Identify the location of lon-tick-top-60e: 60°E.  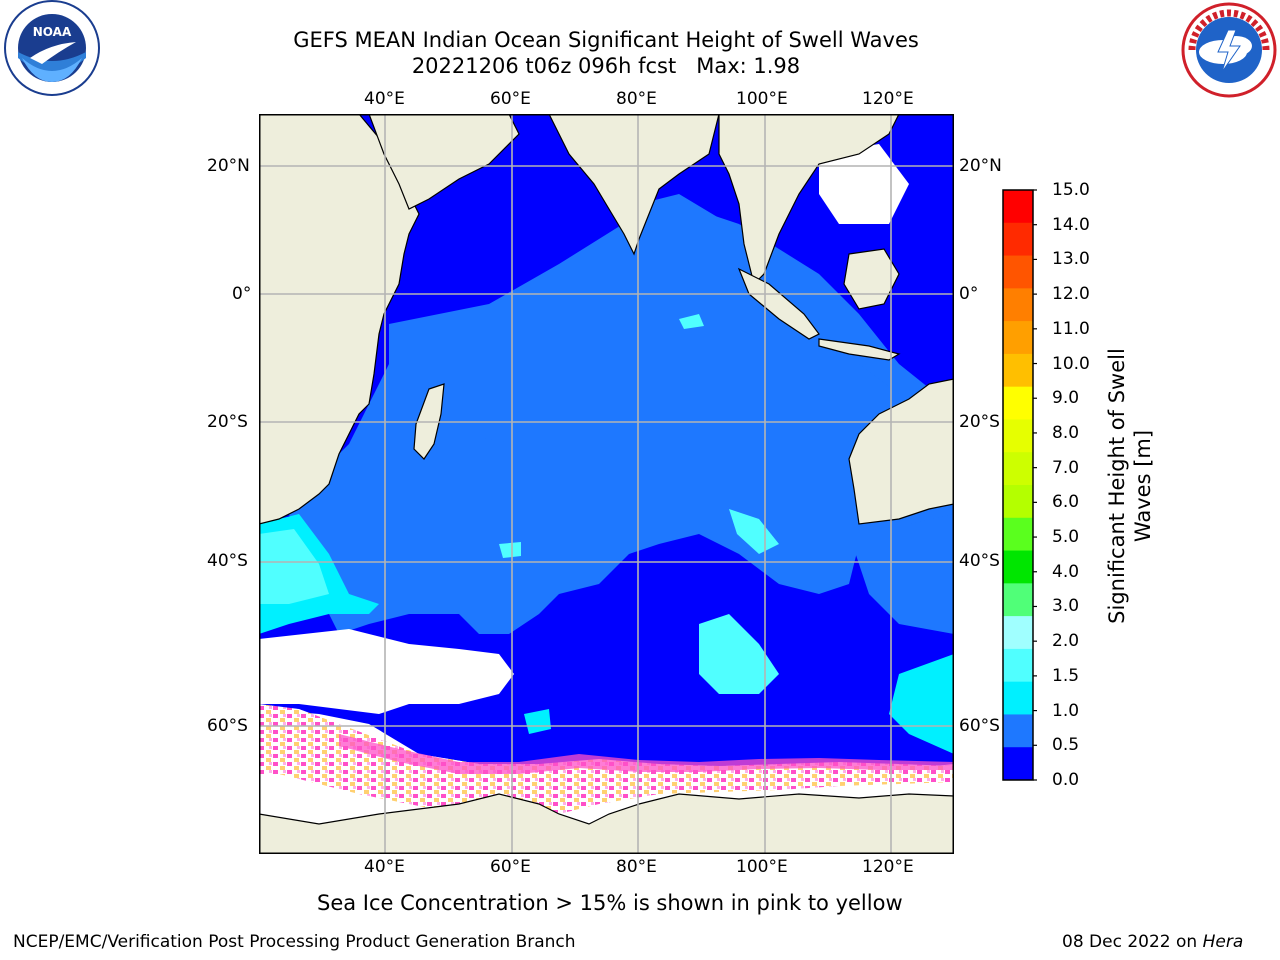
(510, 99).